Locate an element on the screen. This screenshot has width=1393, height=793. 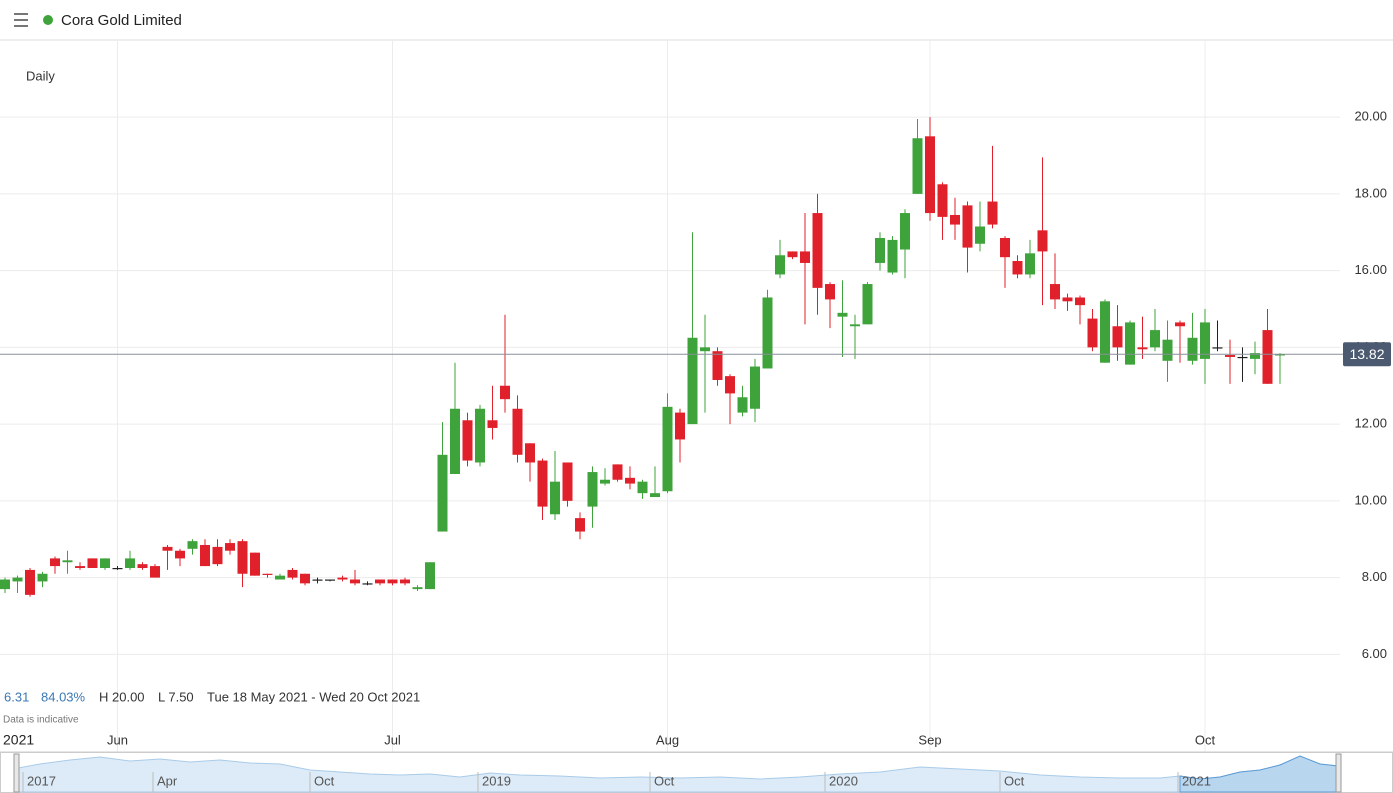
menu-button is located at coordinates (21, 20).